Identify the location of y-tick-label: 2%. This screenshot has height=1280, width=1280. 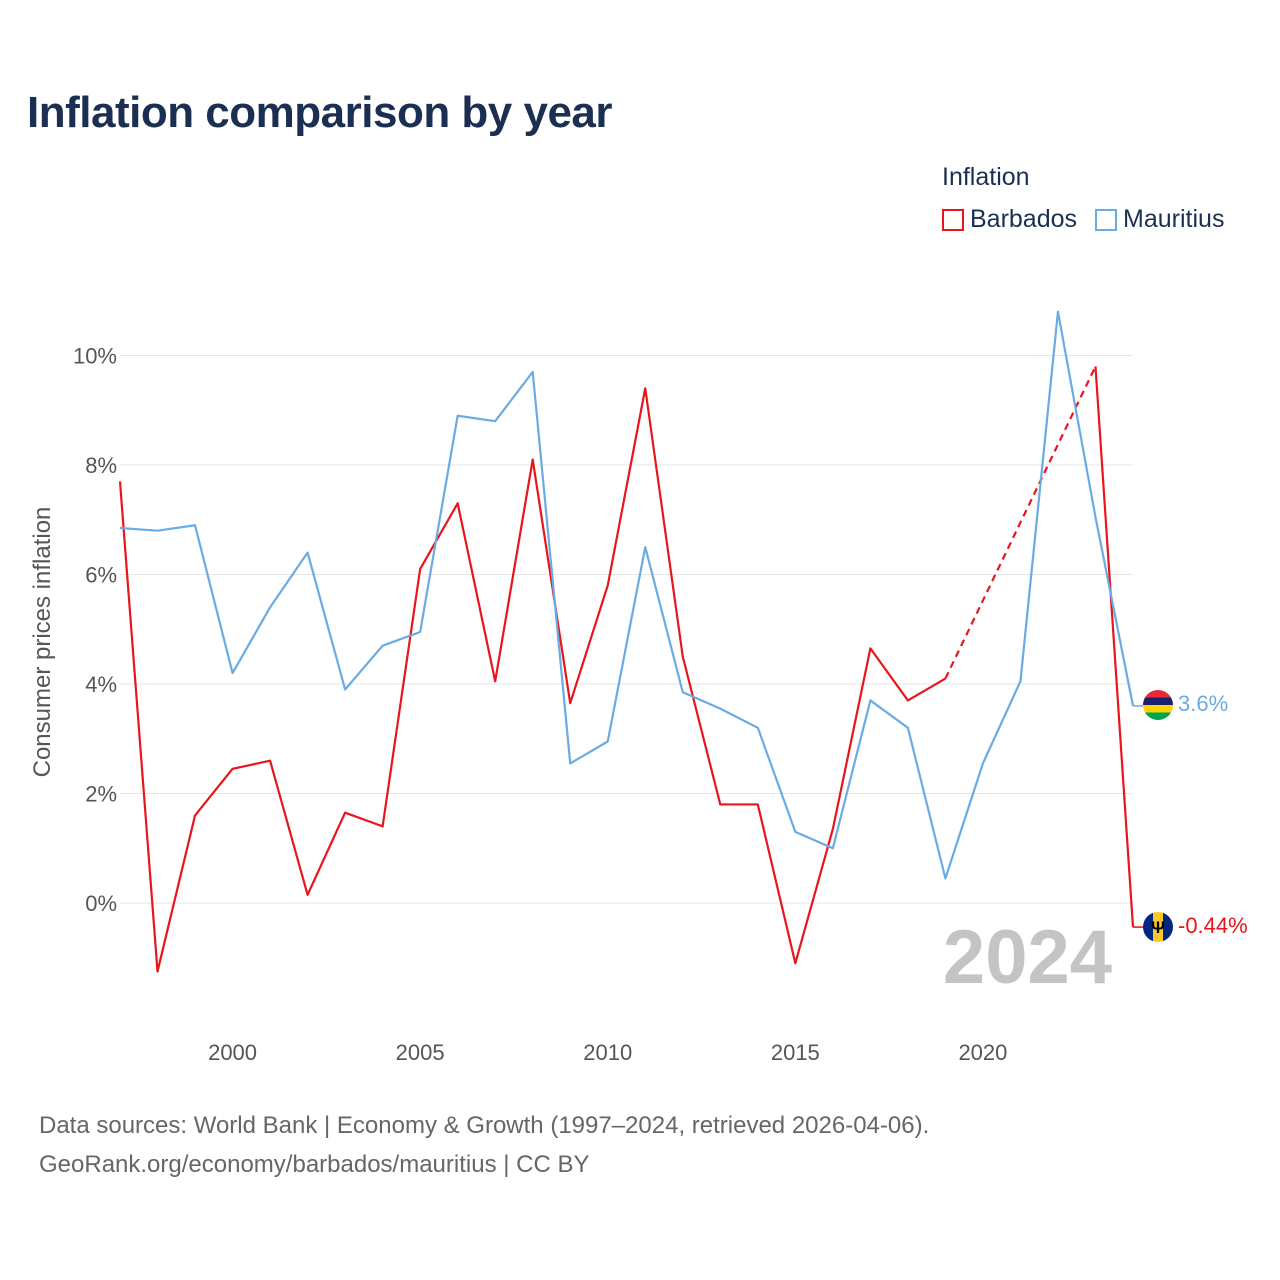
(101, 794).